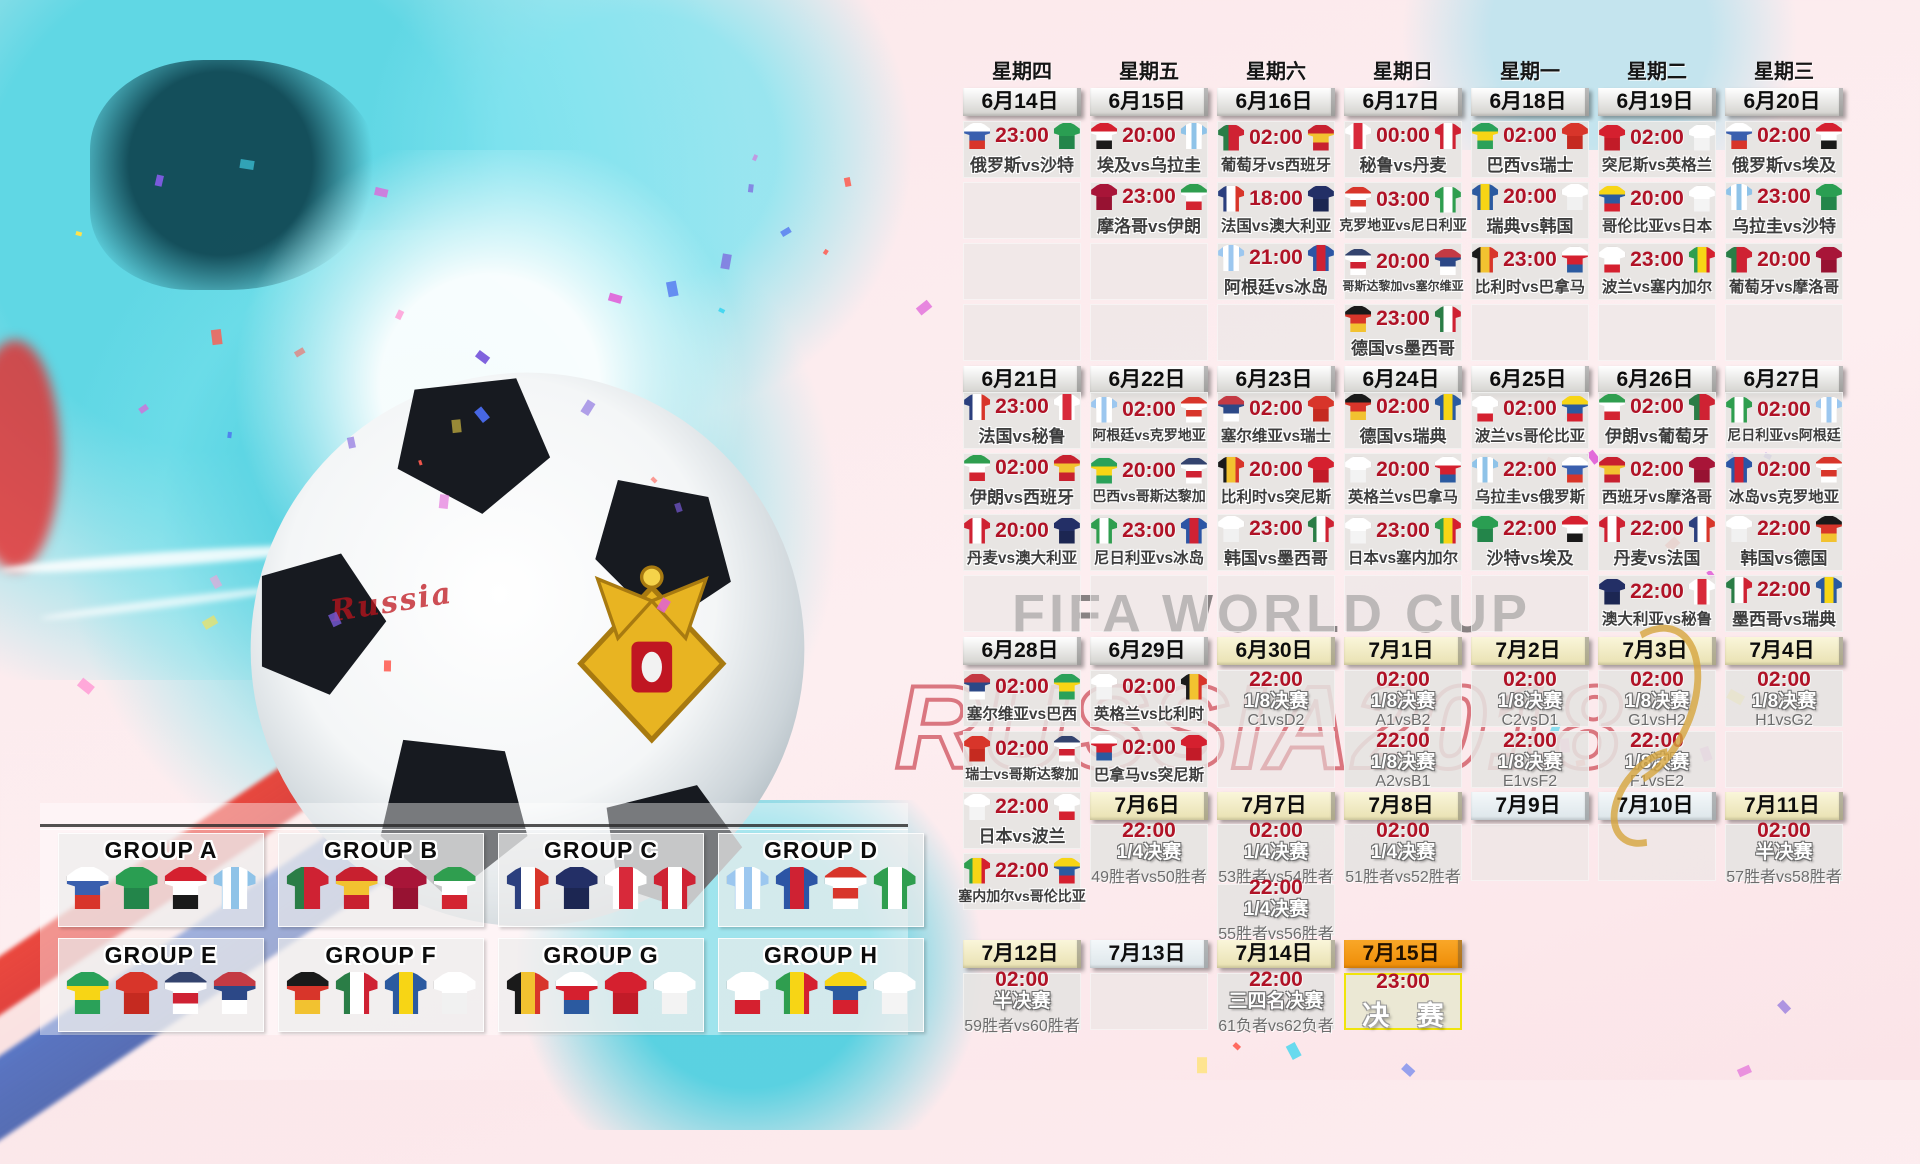 This screenshot has height=1164, width=1920. Describe the element at coordinates (1784, 380) in the screenshot. I see `date-header: 6月27日` at that location.